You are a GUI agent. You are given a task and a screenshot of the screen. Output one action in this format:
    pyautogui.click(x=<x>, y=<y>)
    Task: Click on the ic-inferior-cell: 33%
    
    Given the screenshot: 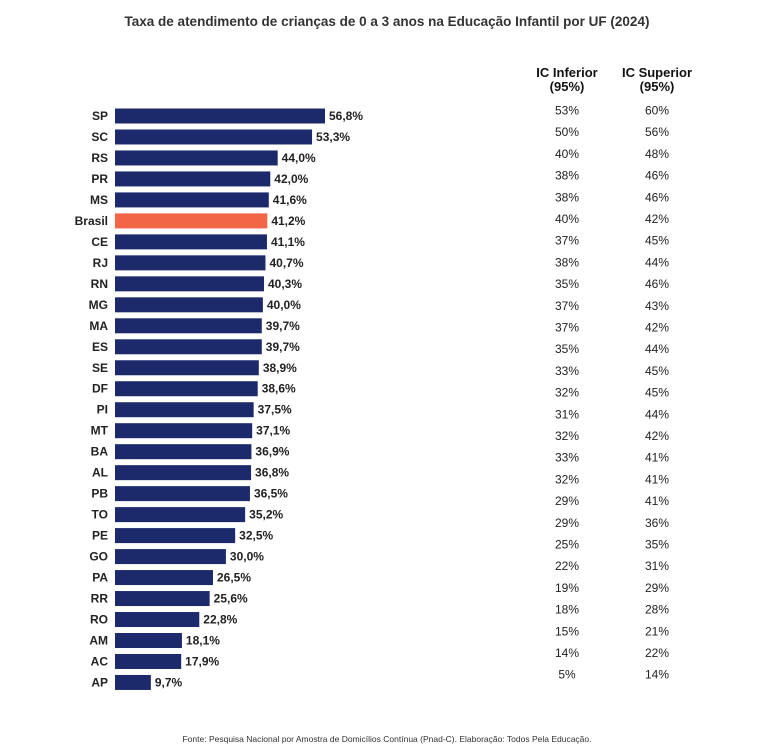 What is the action you would take?
    pyautogui.click(x=567, y=458)
    